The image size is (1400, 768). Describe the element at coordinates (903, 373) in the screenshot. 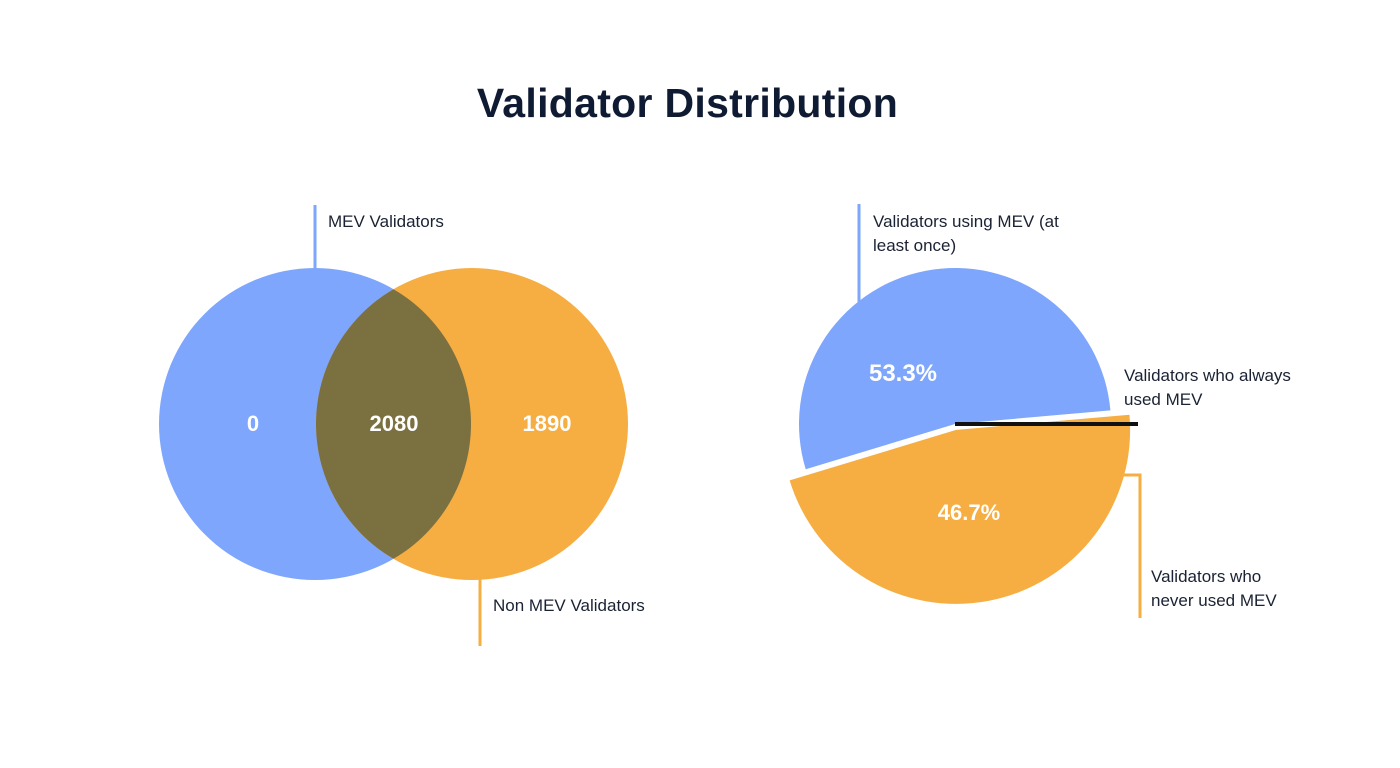

I see `pie-slice-using-mev-label: 53.3%` at that location.